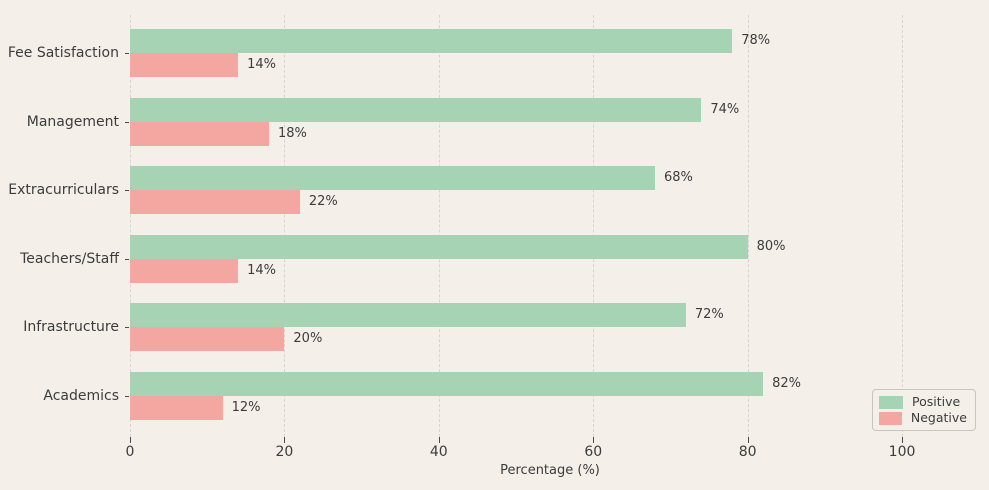 The width and height of the screenshot is (989, 490). Describe the element at coordinates (69, 258) in the screenshot. I see `category-label-teachers-staff: Teachers/Staff` at that location.